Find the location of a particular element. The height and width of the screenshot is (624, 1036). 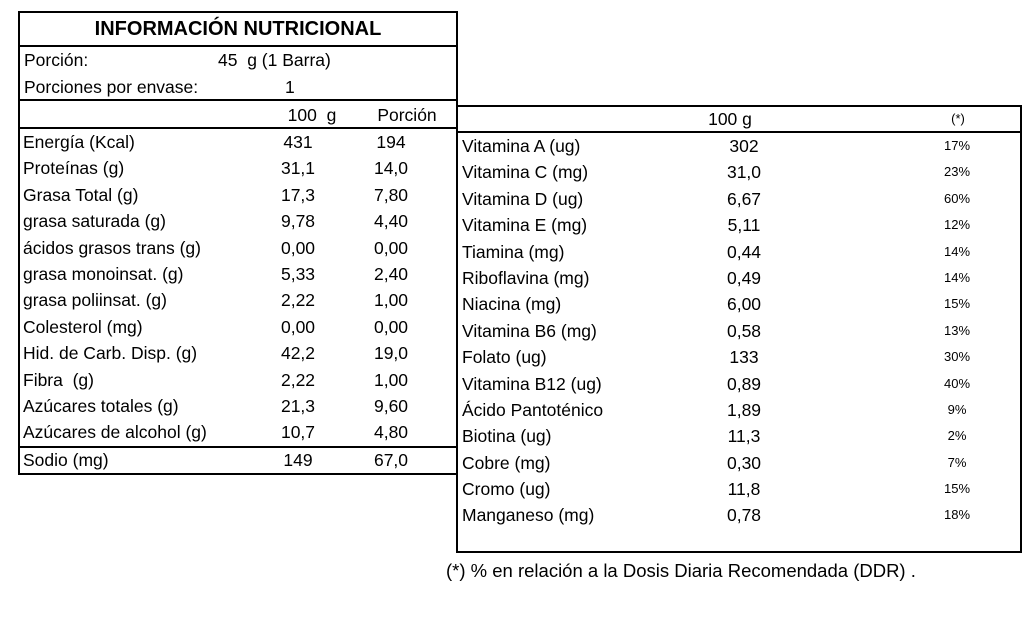

nutrient-label: ácidos grasos trans (g) is located at coordinates (112, 247).